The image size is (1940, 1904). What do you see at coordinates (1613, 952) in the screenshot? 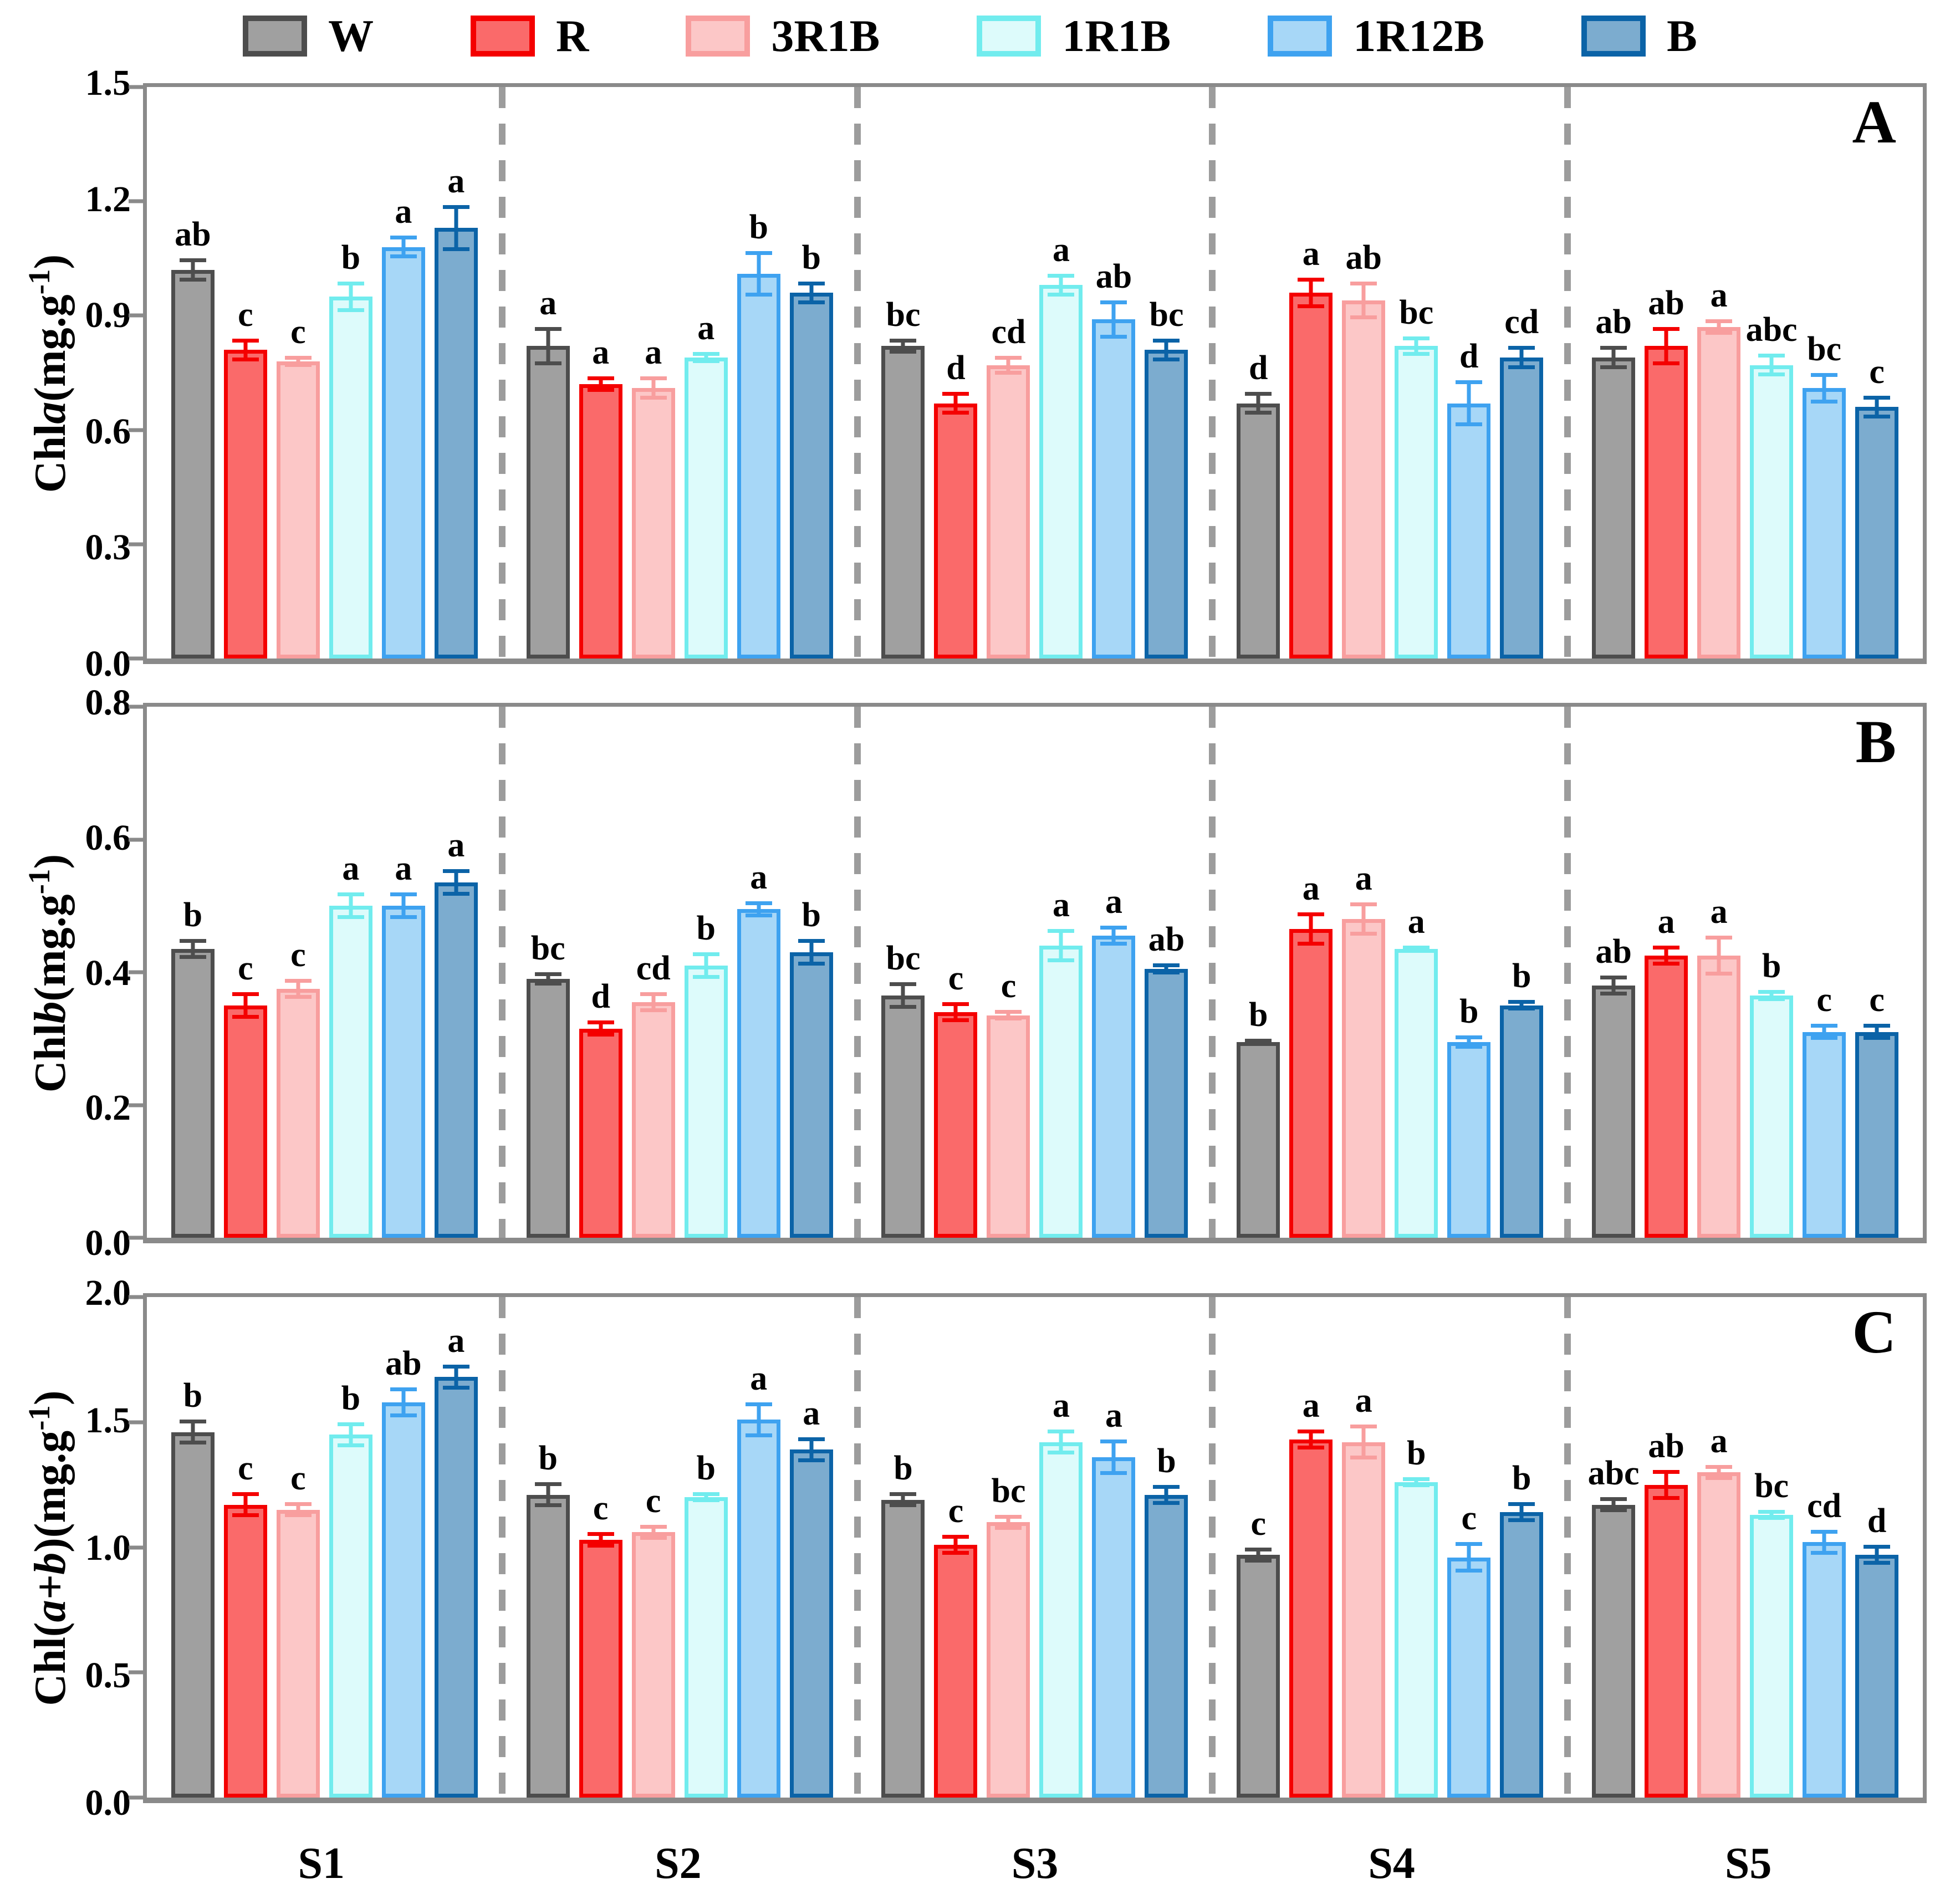
I see `sig-letter-w-s5-b: ab` at bounding box center [1613, 952].